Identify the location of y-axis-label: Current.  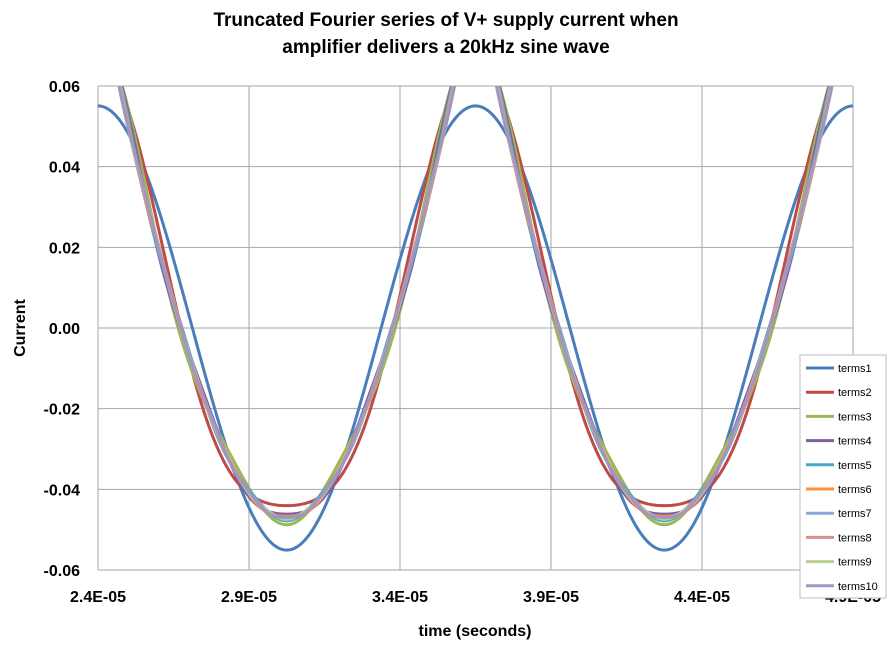
(20, 327).